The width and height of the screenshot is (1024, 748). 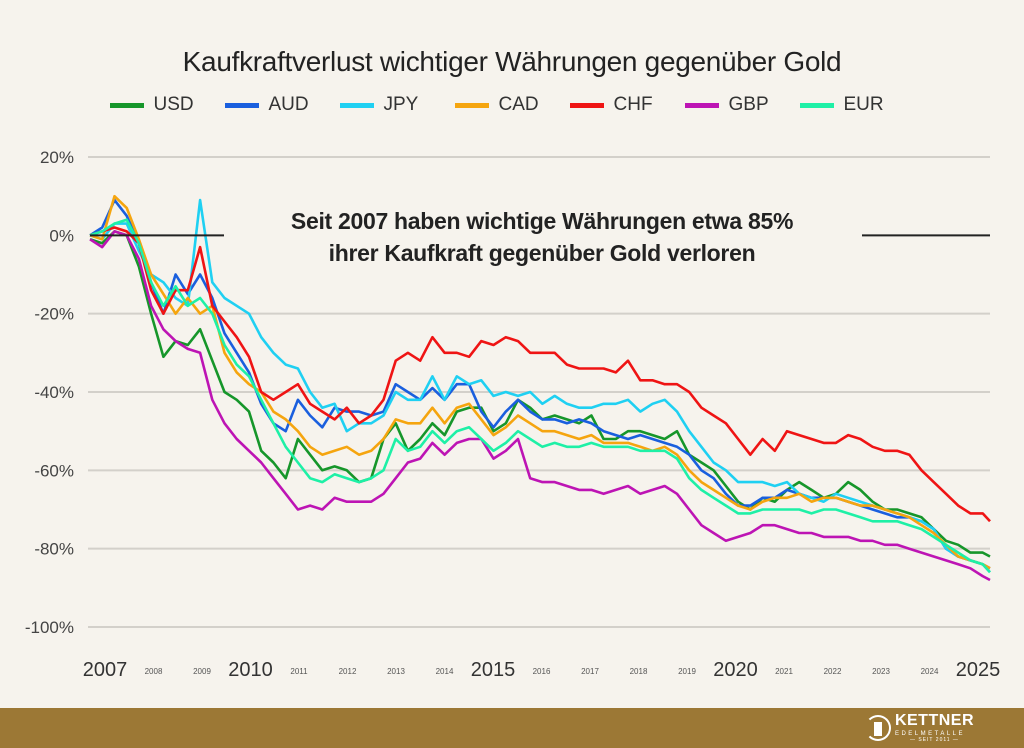 I want to click on y-tick-label: -60%, so click(x=54, y=470).